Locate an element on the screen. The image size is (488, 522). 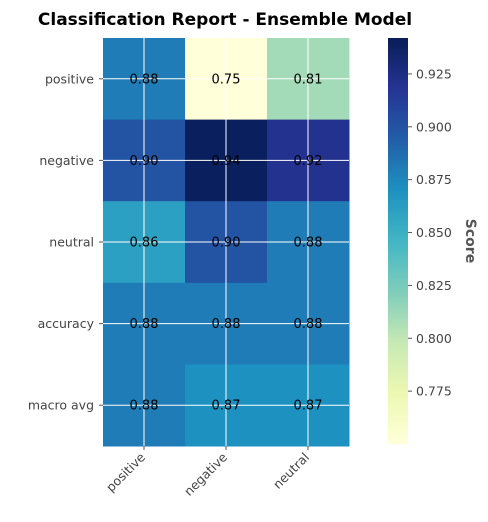
row-tick-label: accuracy is located at coordinates (66, 323).